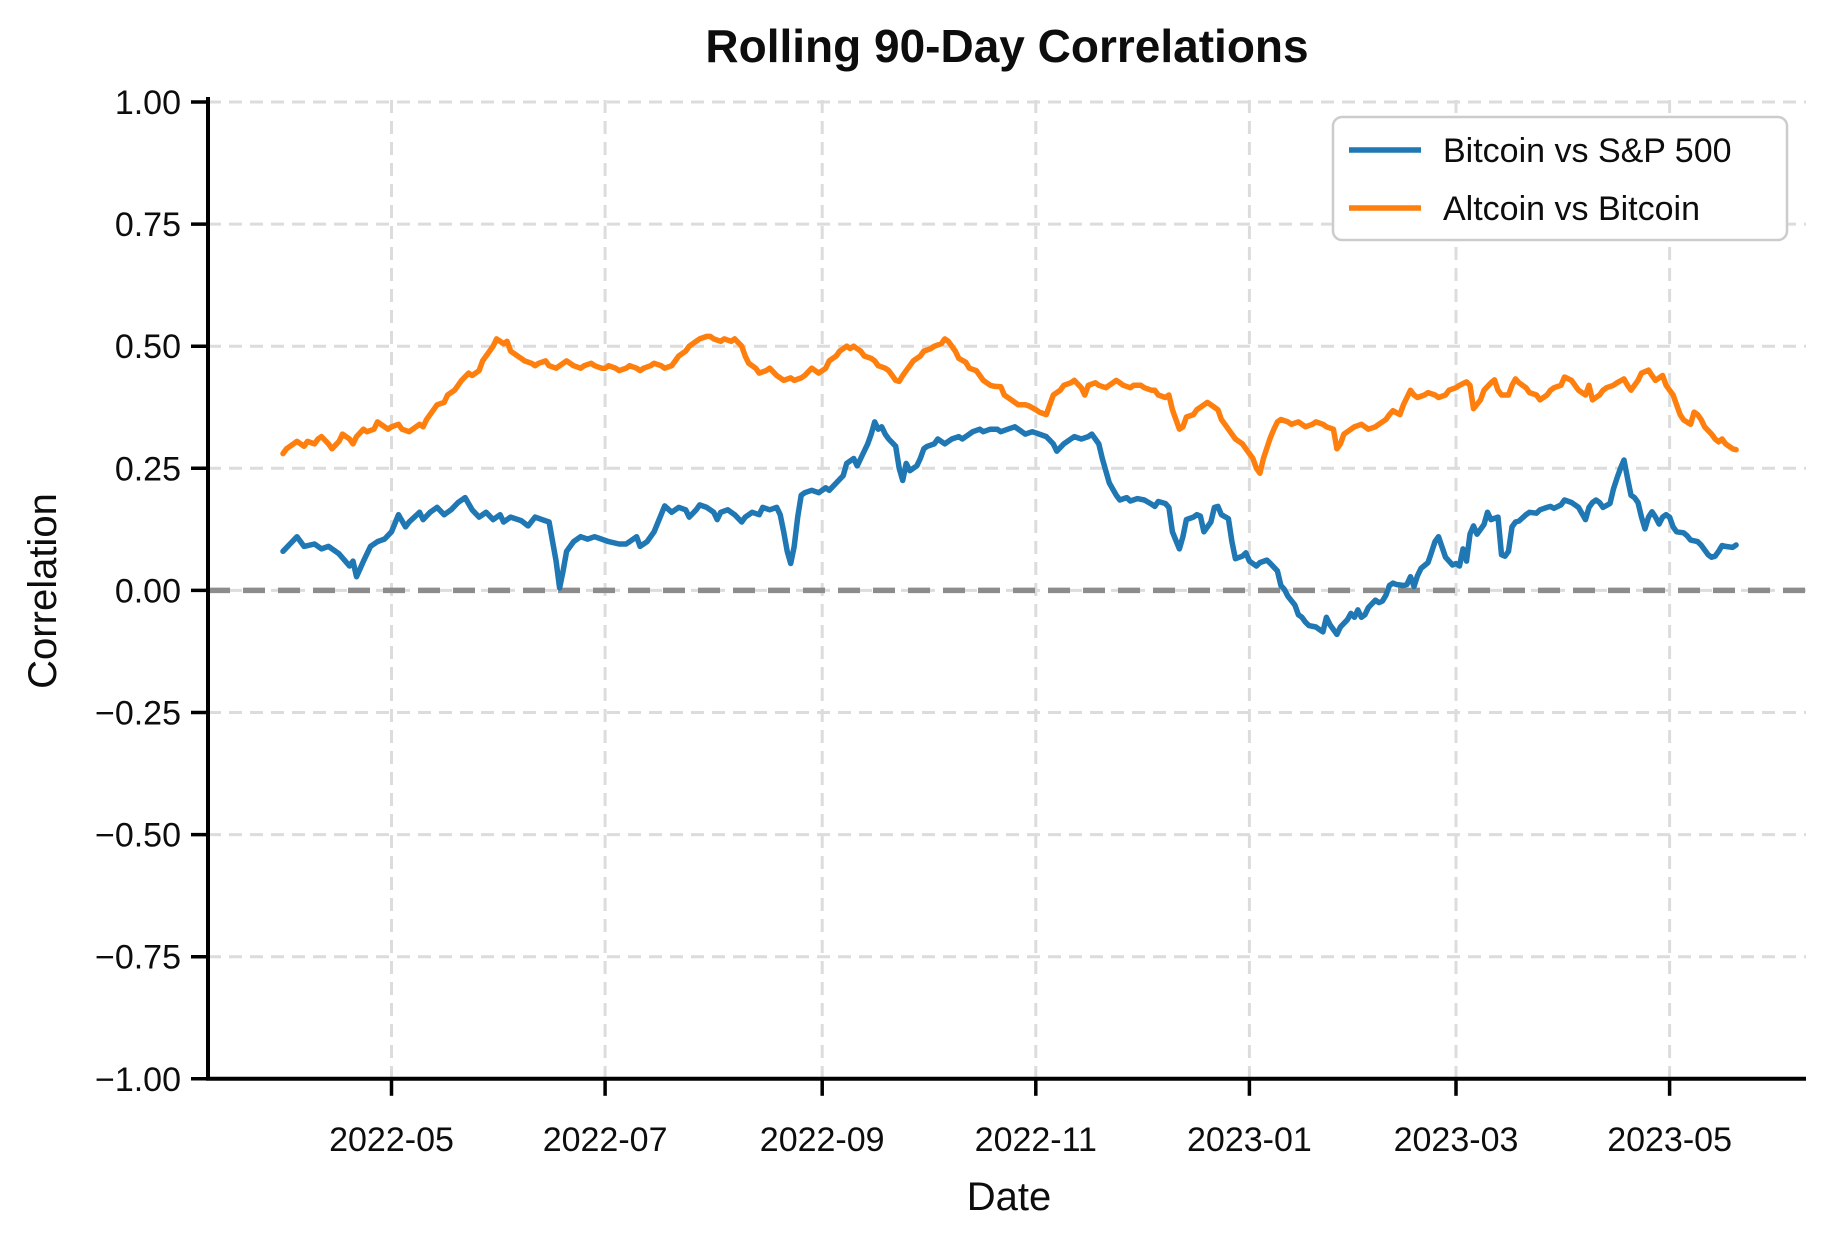 This screenshot has height=1234, width=1834. I want to click on series-line-altcoin-bitcoin, so click(1009, 404).